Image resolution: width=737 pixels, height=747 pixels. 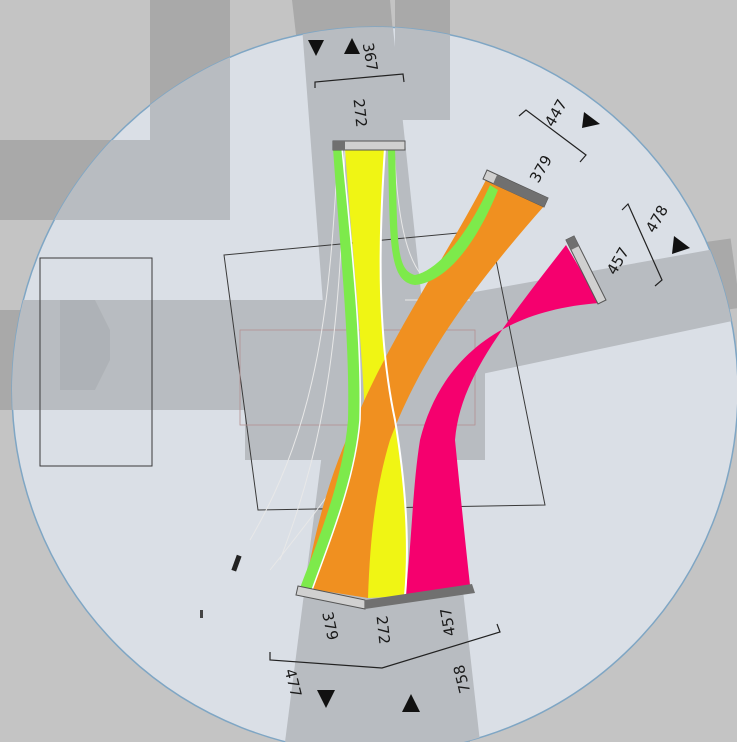 I want to click on northeast-bar-dark, so click(x=520, y=191).